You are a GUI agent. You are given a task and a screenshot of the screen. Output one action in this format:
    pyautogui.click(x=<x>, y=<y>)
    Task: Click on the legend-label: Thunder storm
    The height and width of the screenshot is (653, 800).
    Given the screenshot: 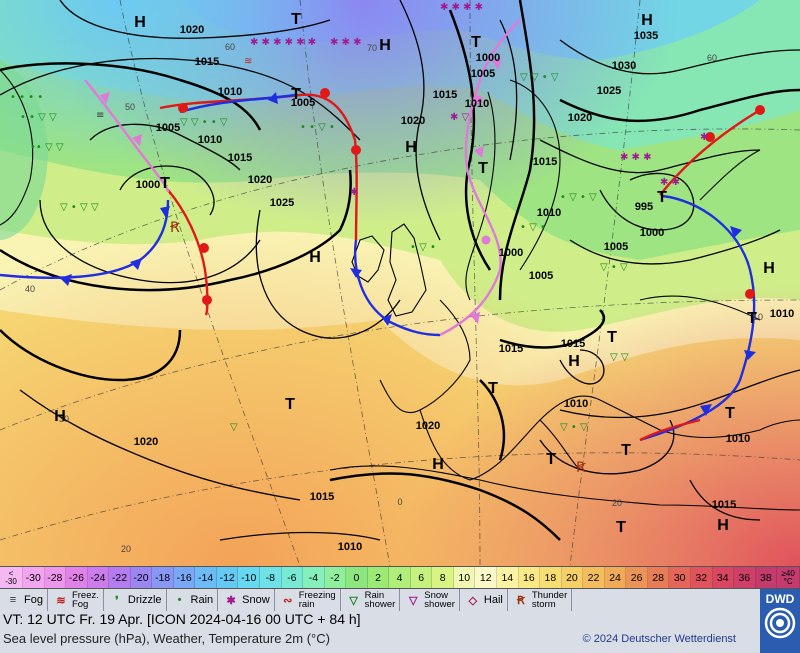 What is the action you would take?
    pyautogui.click(x=549, y=600)
    